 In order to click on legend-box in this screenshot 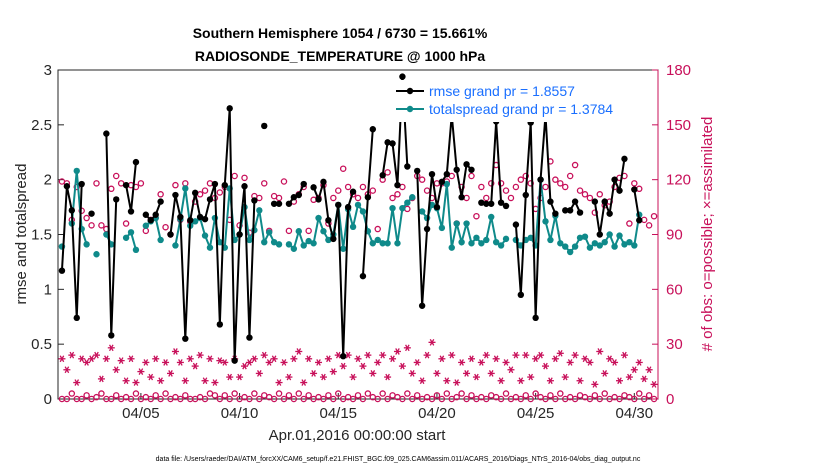, I will do `click(521, 101)`.